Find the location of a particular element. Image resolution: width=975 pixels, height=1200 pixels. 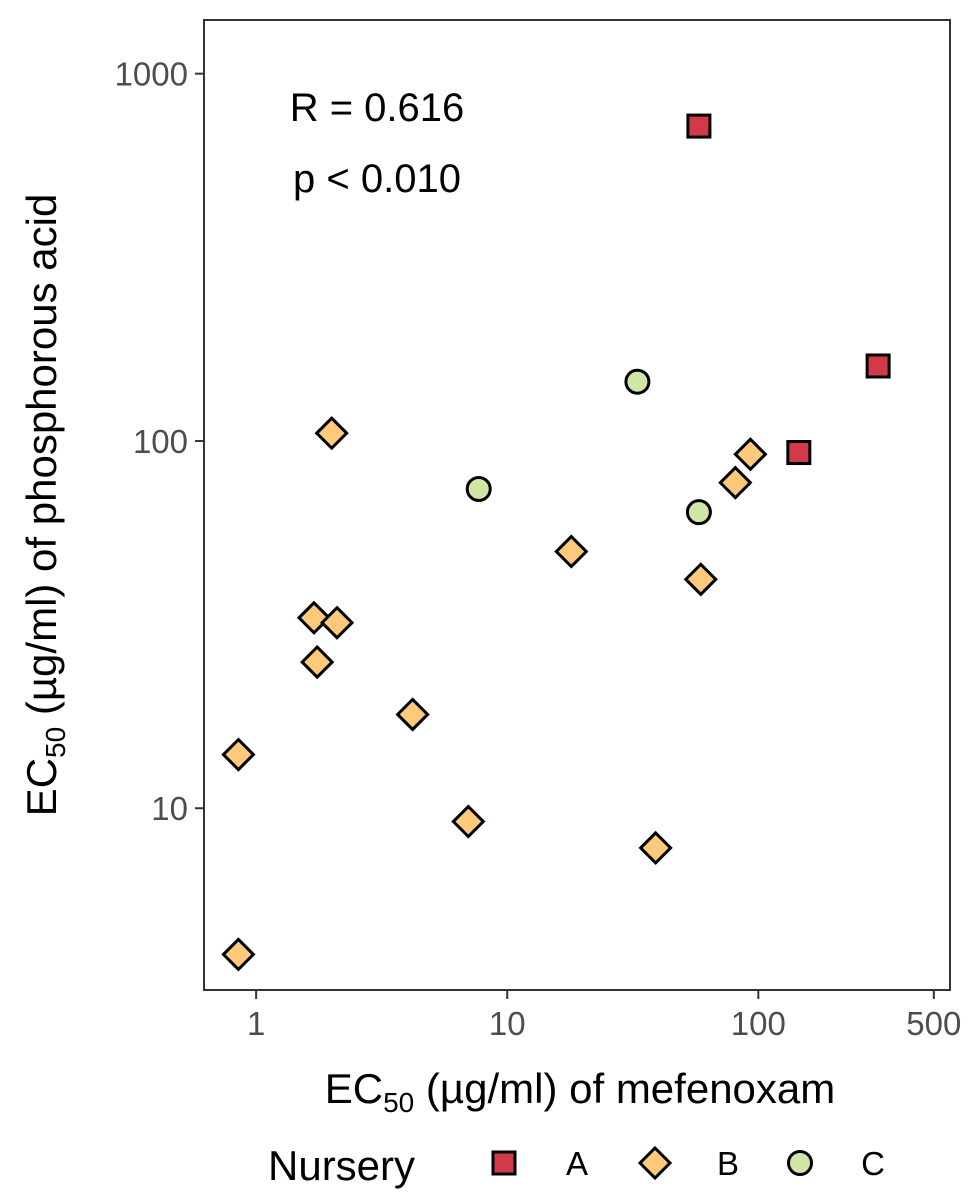

x-axis-title: EC50 (µg/ml) of mefenoxam is located at coordinates (580, 1091).